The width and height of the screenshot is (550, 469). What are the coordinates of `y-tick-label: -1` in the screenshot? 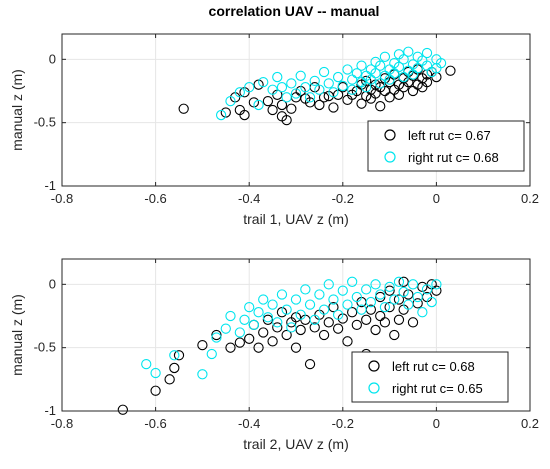 It's located at (50, 410).